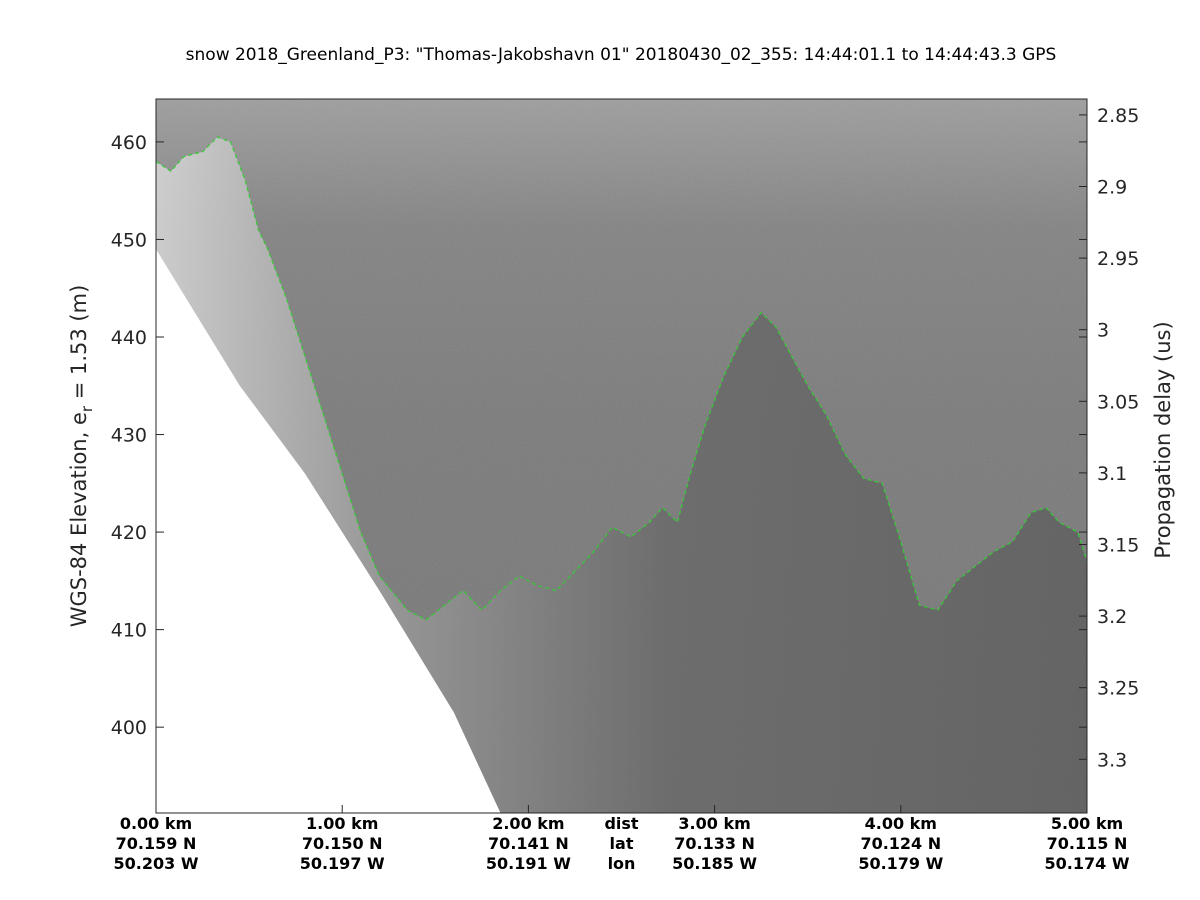 Image resolution: width=1200 pixels, height=900 pixels. I want to click on x-tick-dist: 0.00 km, so click(156, 823).